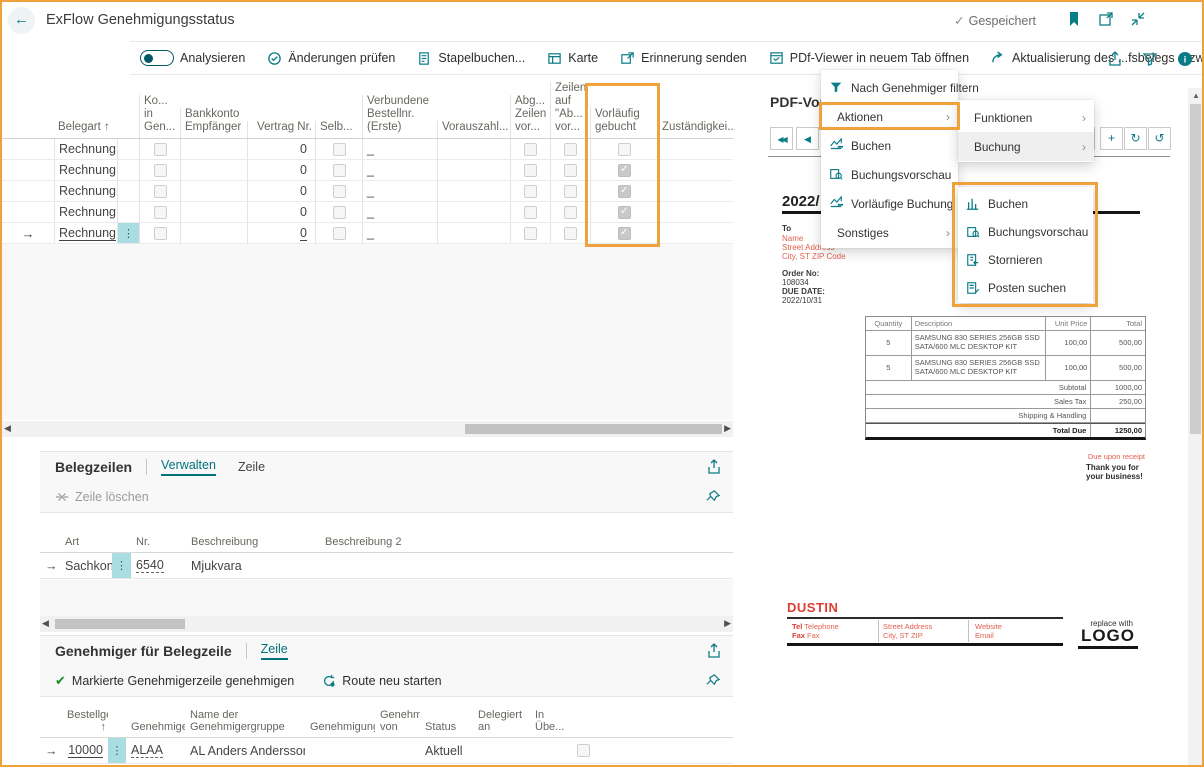 The height and width of the screenshot is (767, 1204). Describe the element at coordinates (147, 750) in the screenshot. I see `genehmiger-link: ALAA` at that location.